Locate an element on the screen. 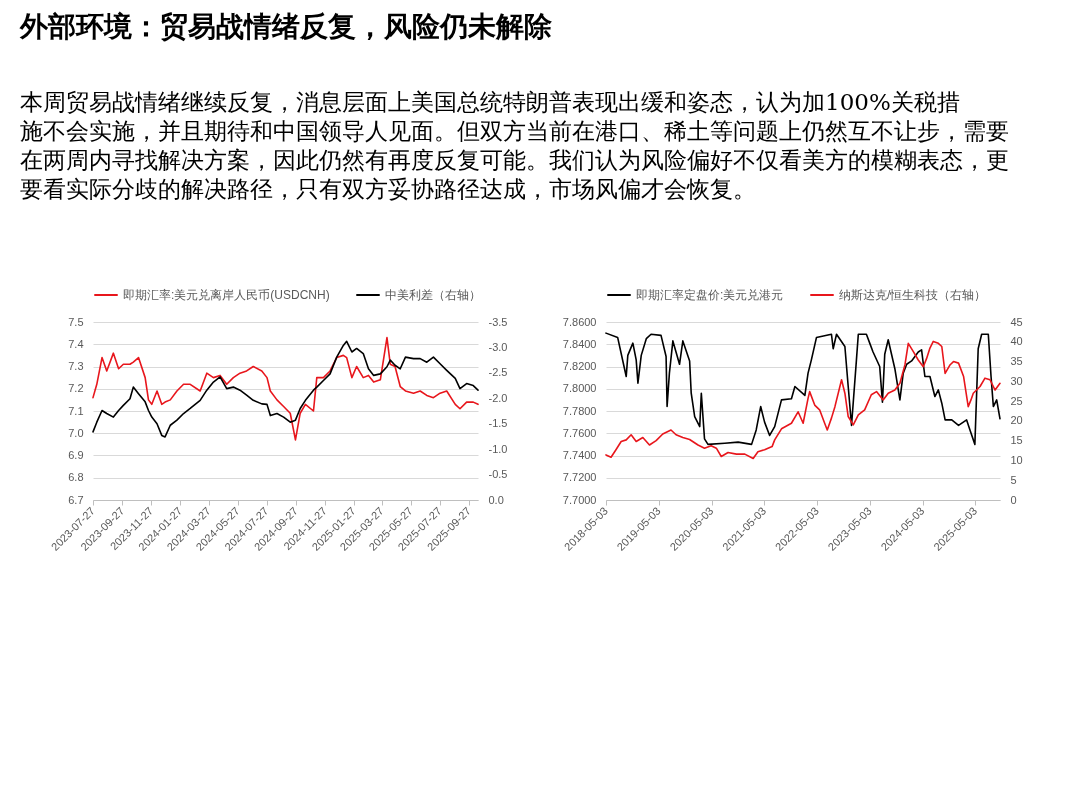 The height and width of the screenshot is (810, 1080). y2-tick-label: 0.0 is located at coordinates (496, 499).